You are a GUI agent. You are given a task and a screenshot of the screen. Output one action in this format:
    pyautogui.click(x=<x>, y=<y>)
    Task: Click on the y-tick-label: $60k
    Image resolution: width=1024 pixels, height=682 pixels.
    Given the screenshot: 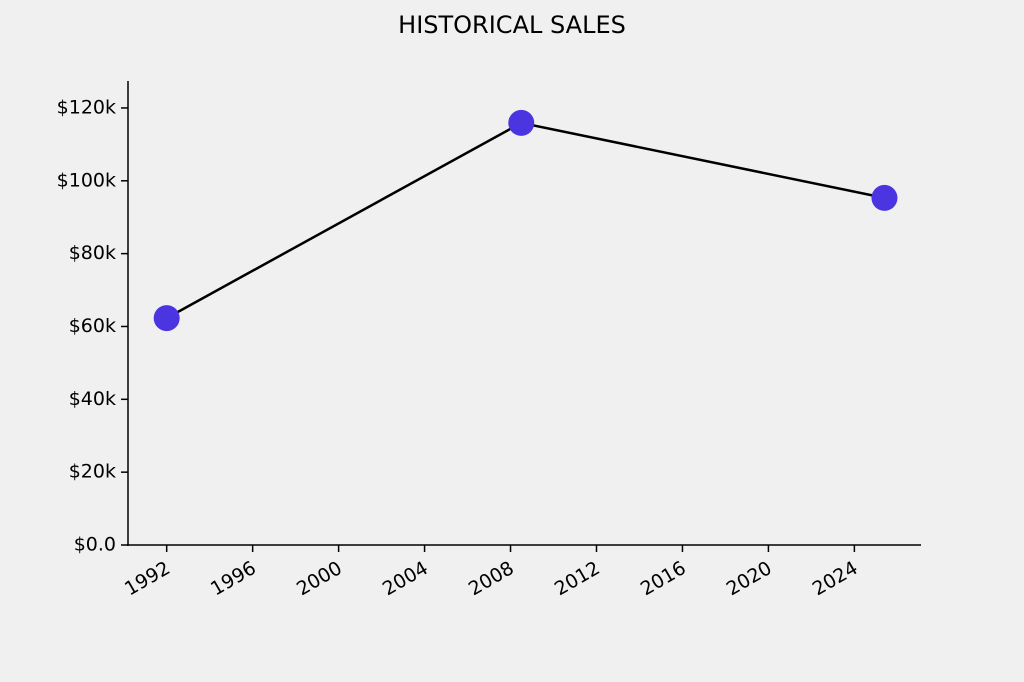 What is the action you would take?
    pyautogui.click(x=92, y=326)
    